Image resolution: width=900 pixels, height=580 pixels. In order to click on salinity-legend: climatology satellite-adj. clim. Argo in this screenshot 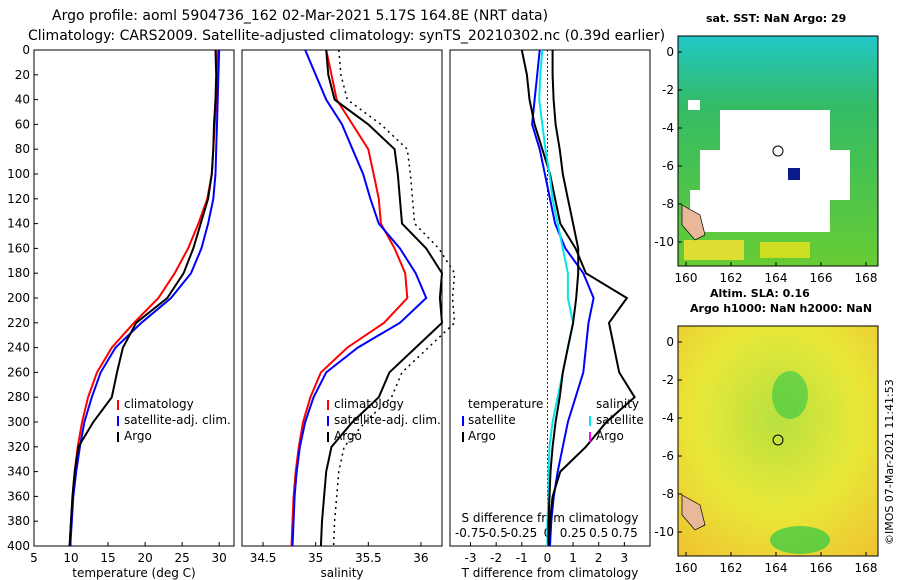, I will do `click(384, 420)`.